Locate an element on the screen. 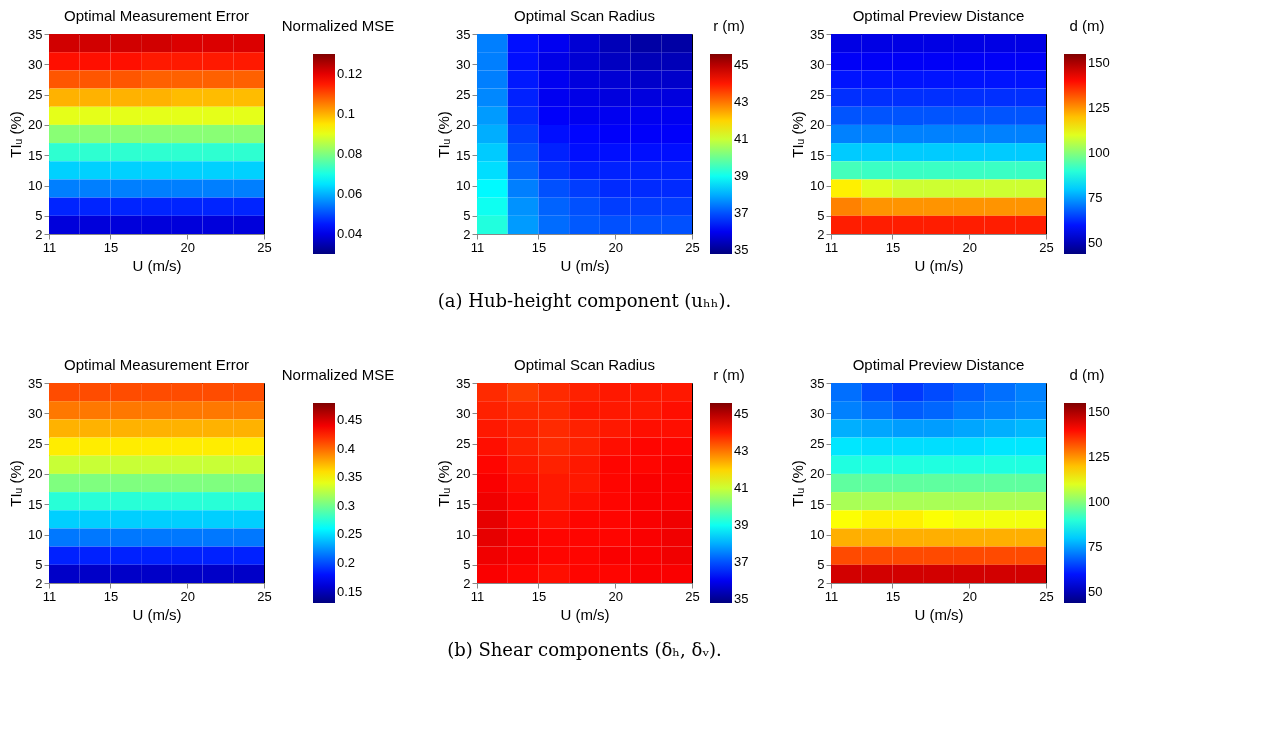 The height and width of the screenshot is (745, 1263). color-bar-label: 0.08 is located at coordinates (350, 153).